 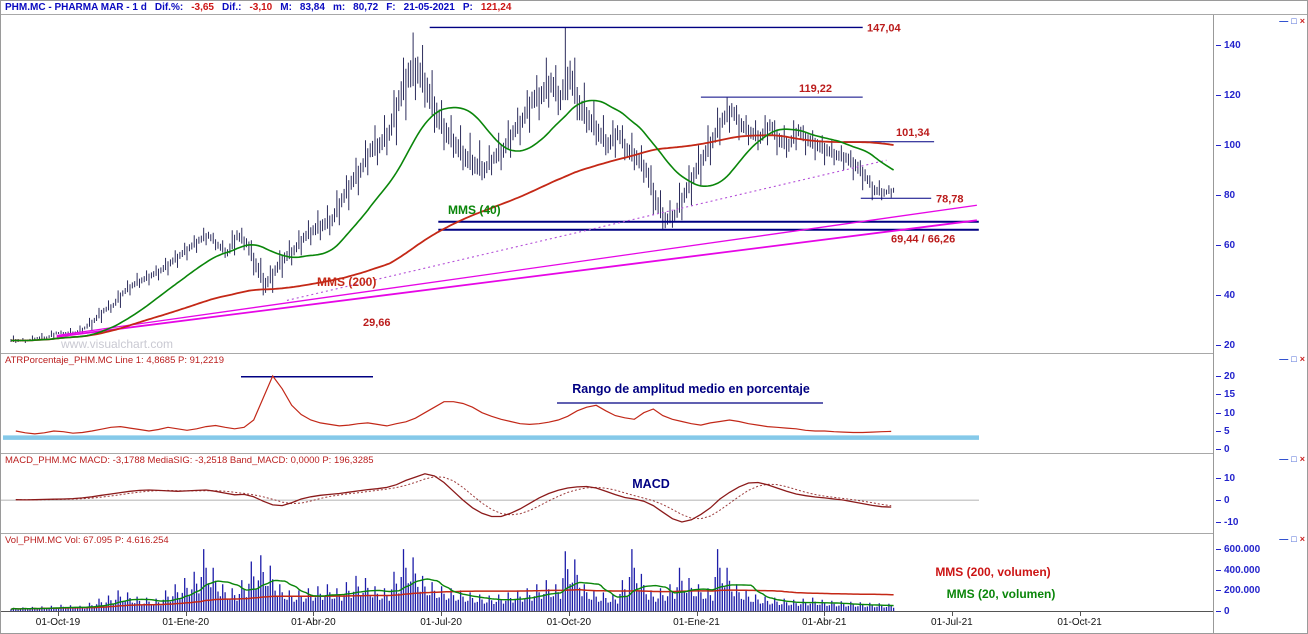 What do you see at coordinates (286, 7) in the screenshot?
I see `session-max-label: M:` at bounding box center [286, 7].